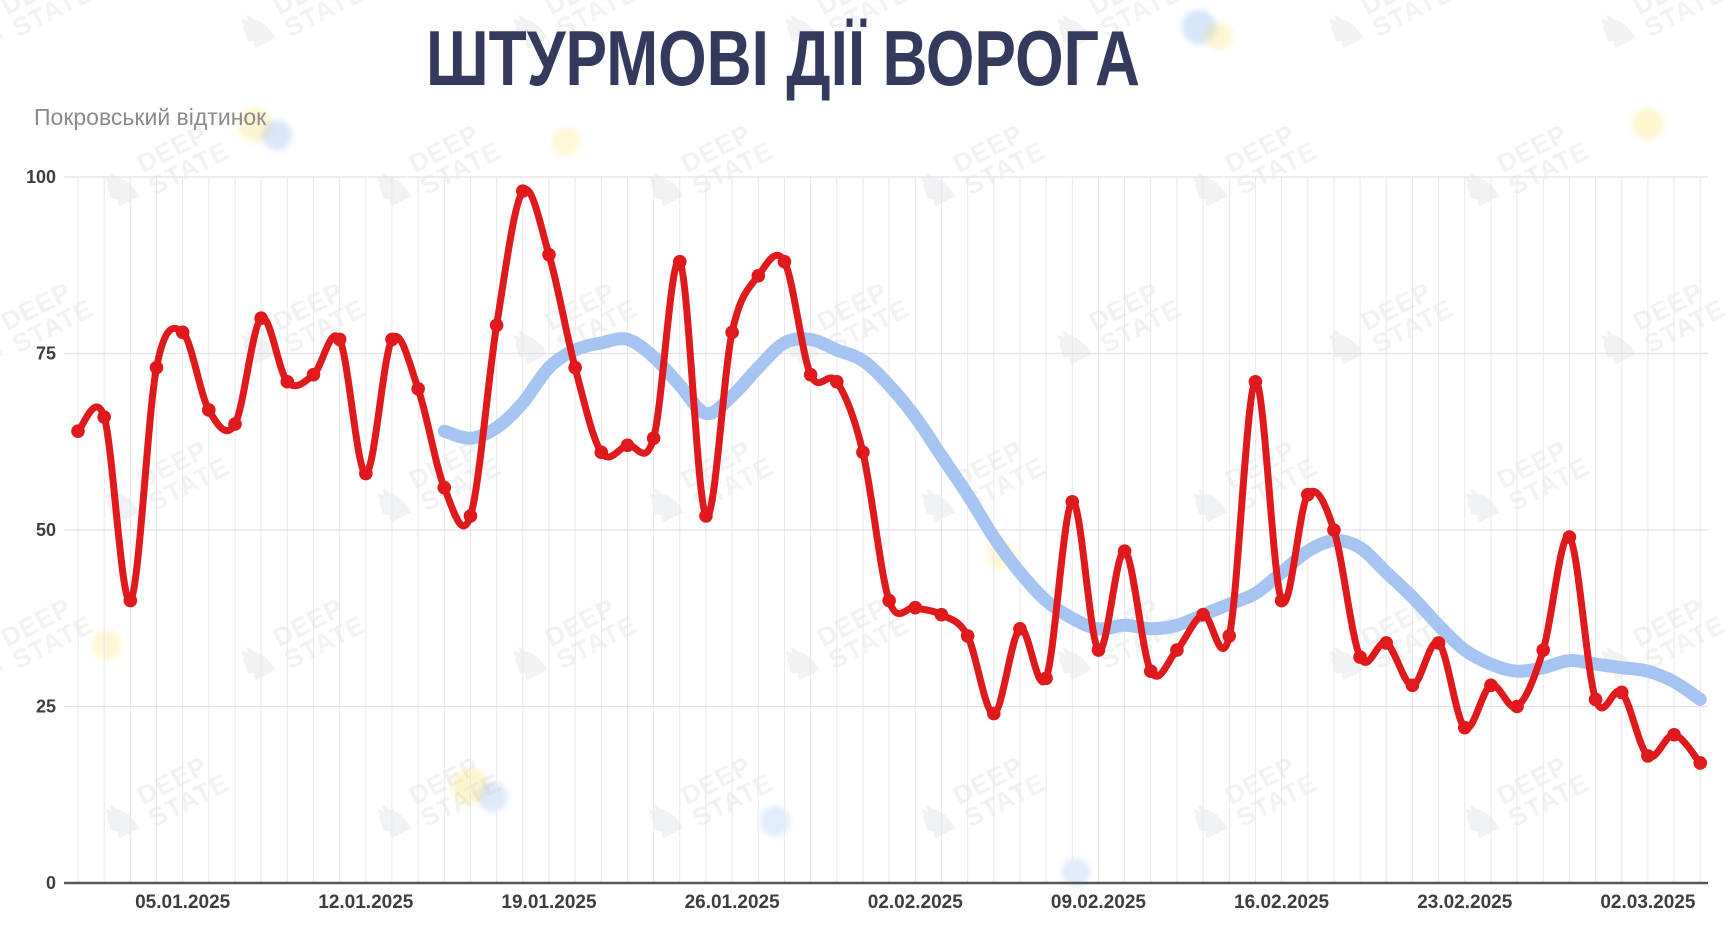 The image size is (1732, 935). What do you see at coordinates (183, 902) in the screenshot?
I see `x-tick-label: 05.01.2025` at bounding box center [183, 902].